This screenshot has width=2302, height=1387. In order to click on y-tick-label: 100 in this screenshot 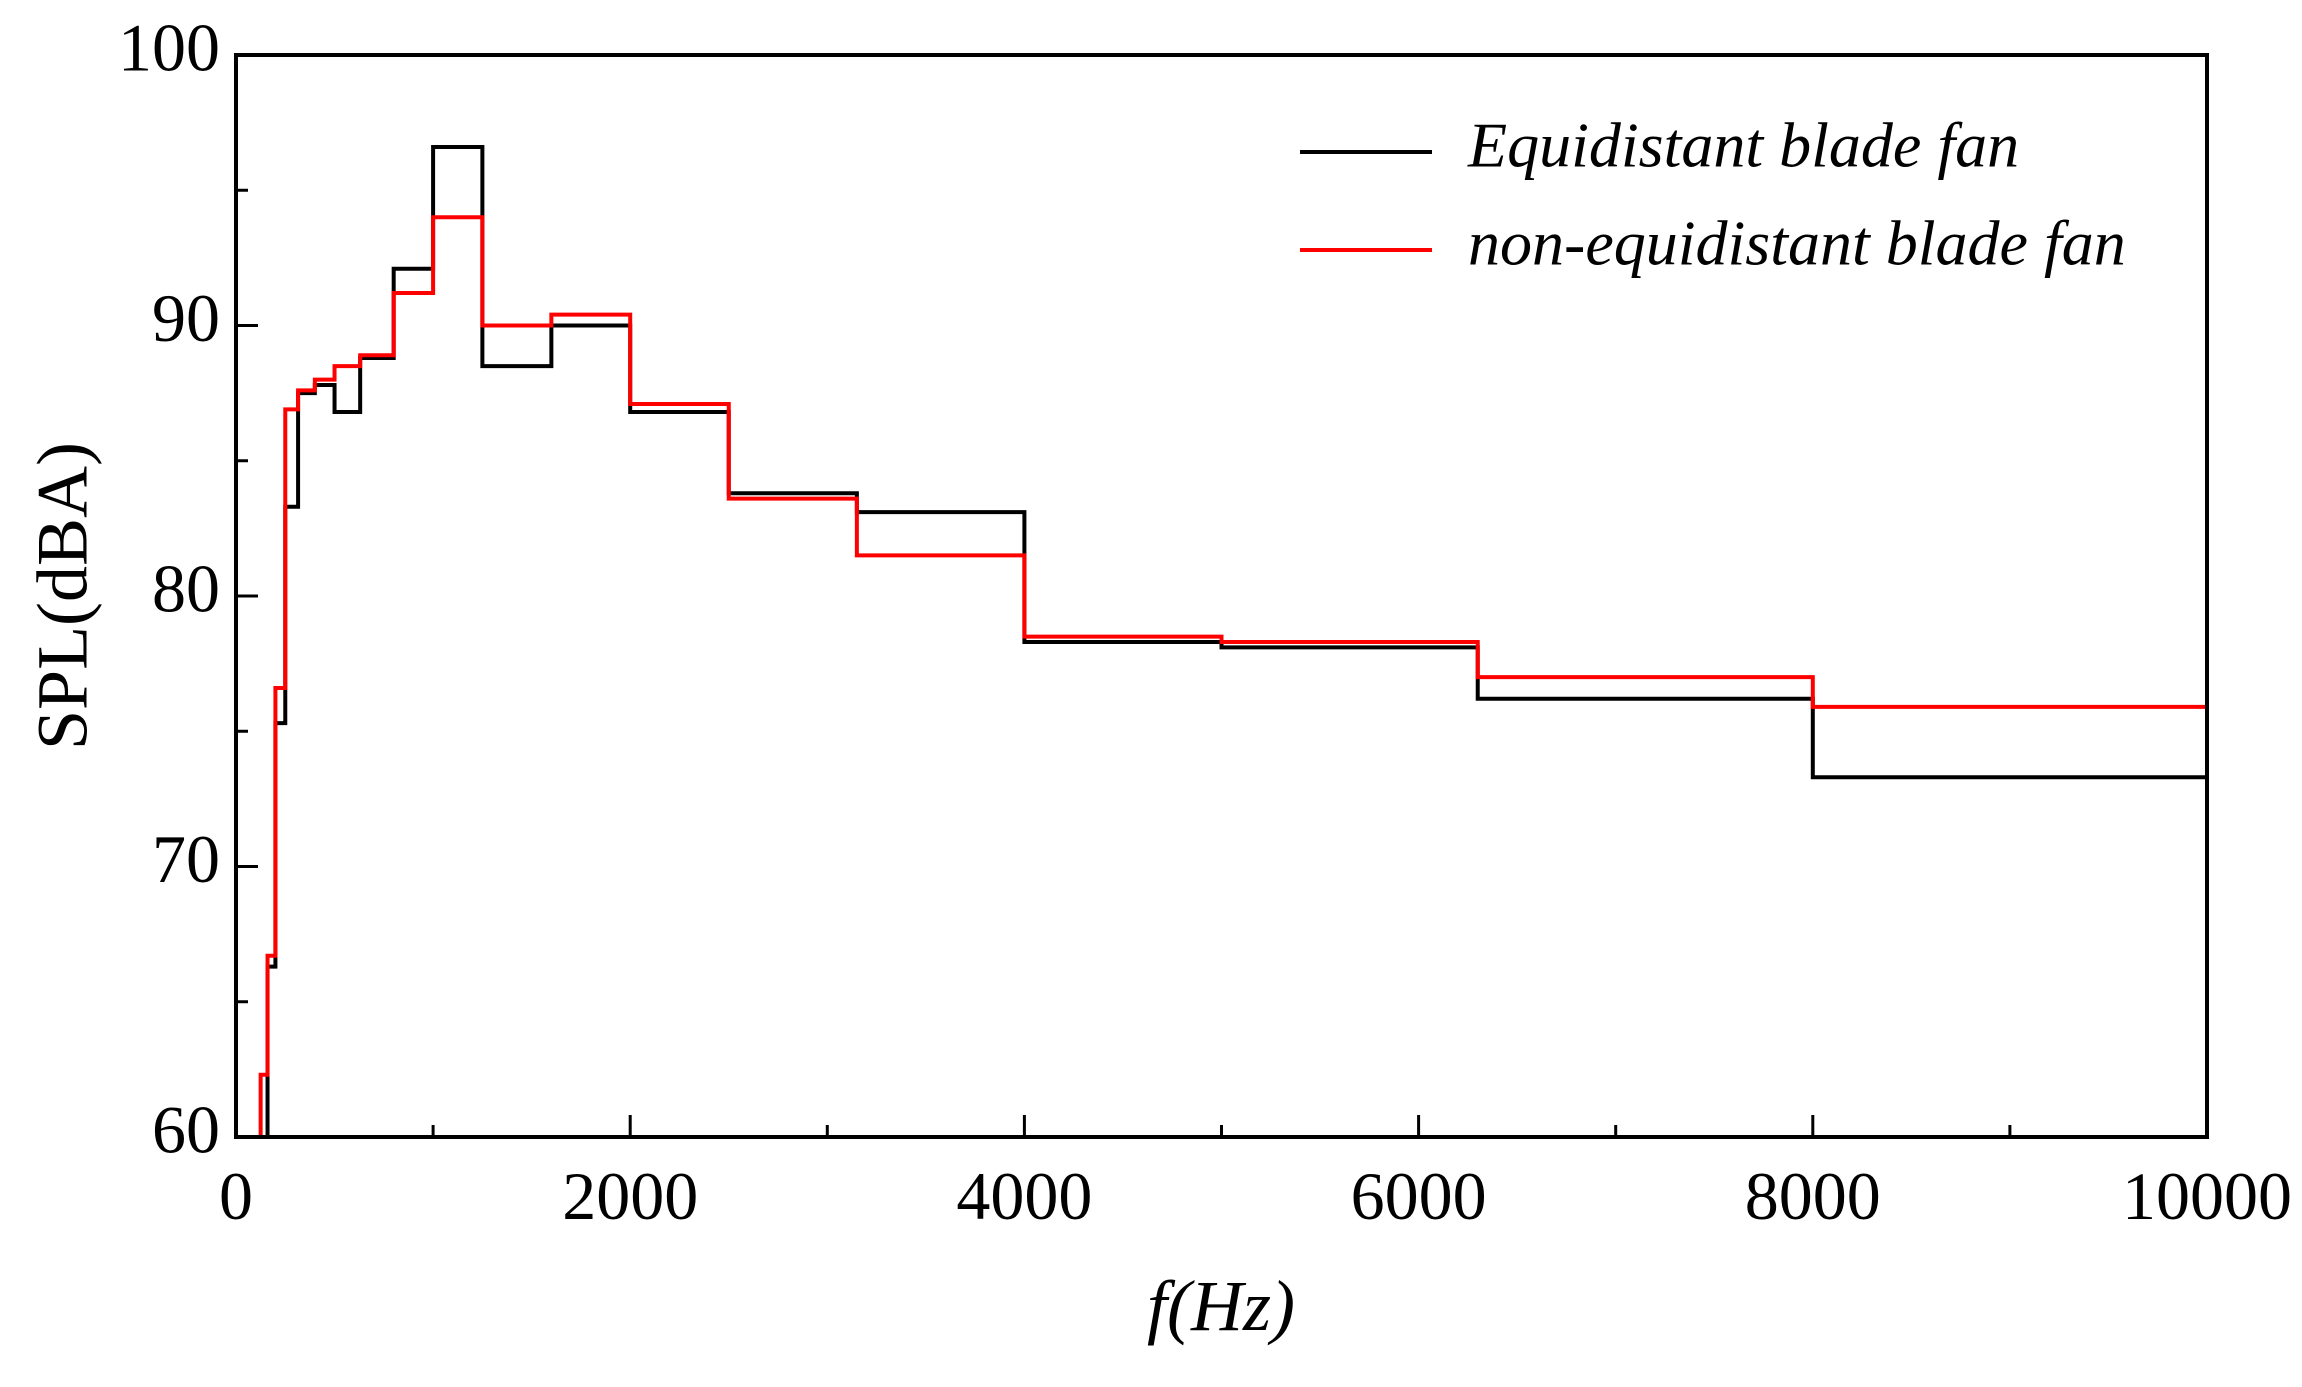, I will do `click(169, 48)`.